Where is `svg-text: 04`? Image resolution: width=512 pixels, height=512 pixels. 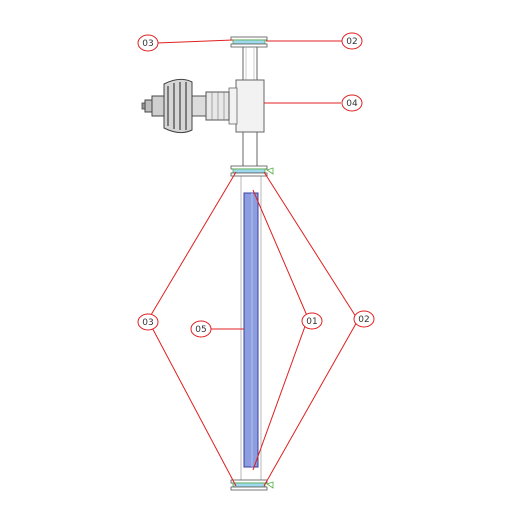
svg-text: 04 is located at coordinates (352, 104).